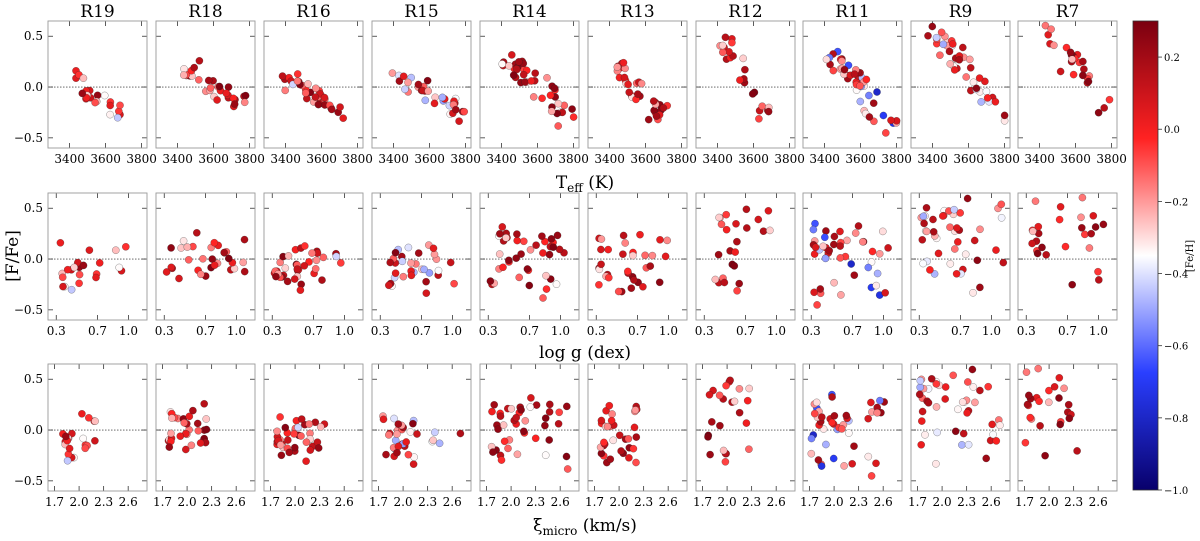  Describe the element at coordinates (1176, 419) in the screenshot. I see `colorbar-tick-label: −0.8` at that location.